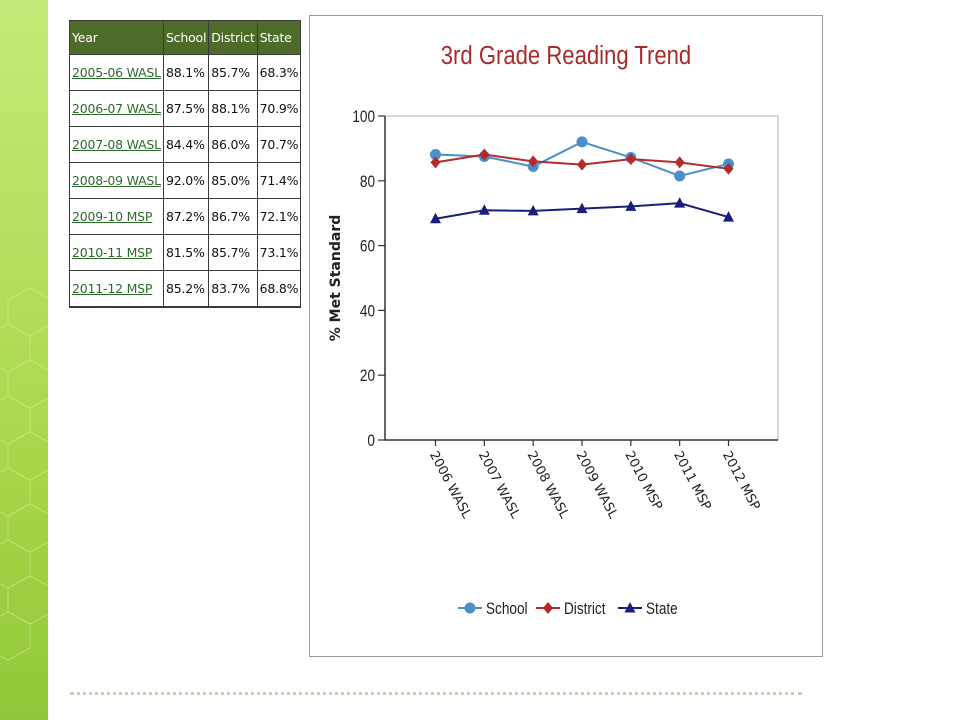 The width and height of the screenshot is (960, 720). What do you see at coordinates (233, 108) in the screenshot?
I see `district-cell: 88.1%` at bounding box center [233, 108].